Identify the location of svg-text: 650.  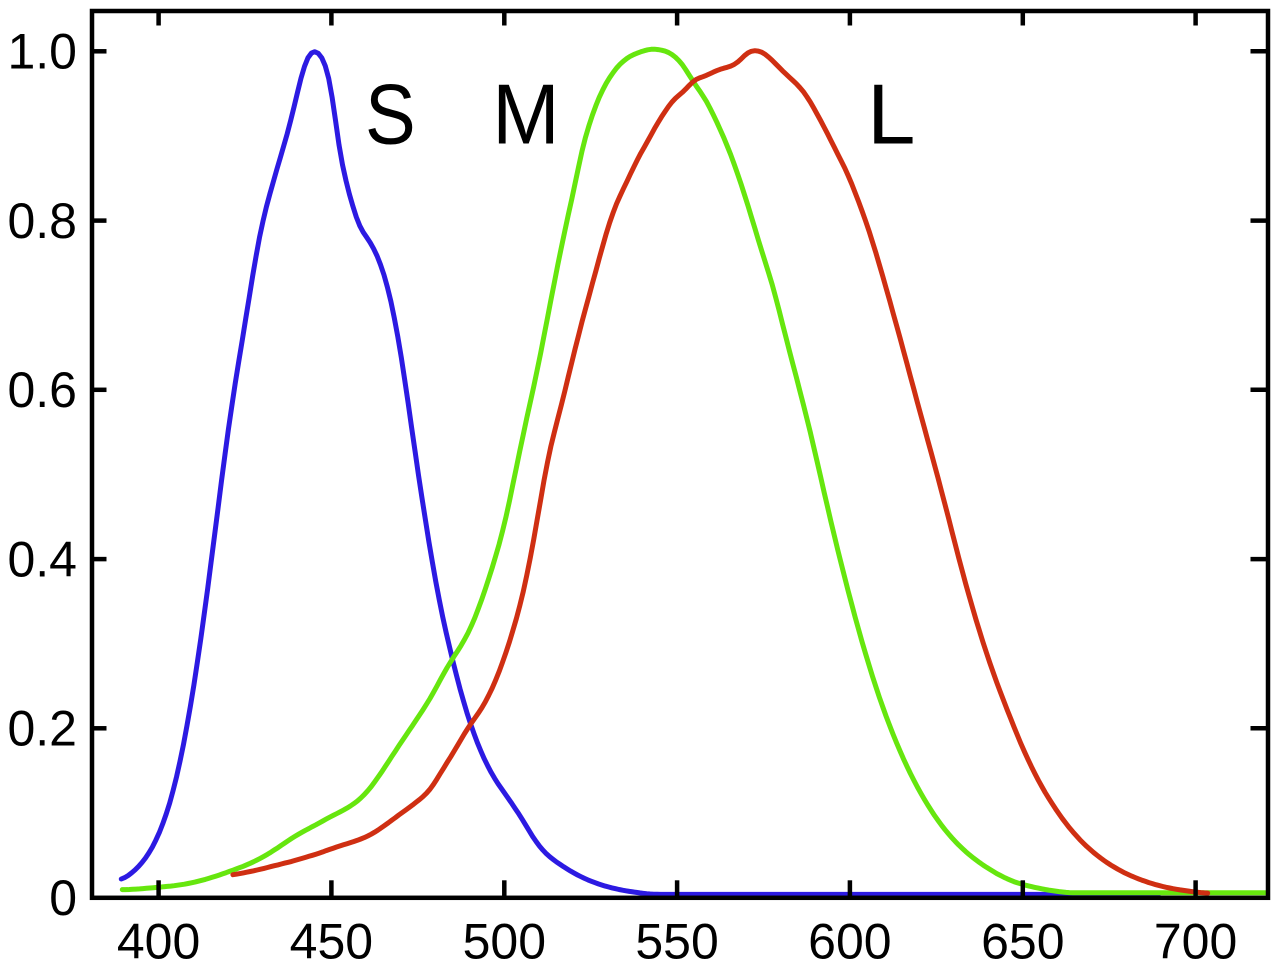
(1022, 941).